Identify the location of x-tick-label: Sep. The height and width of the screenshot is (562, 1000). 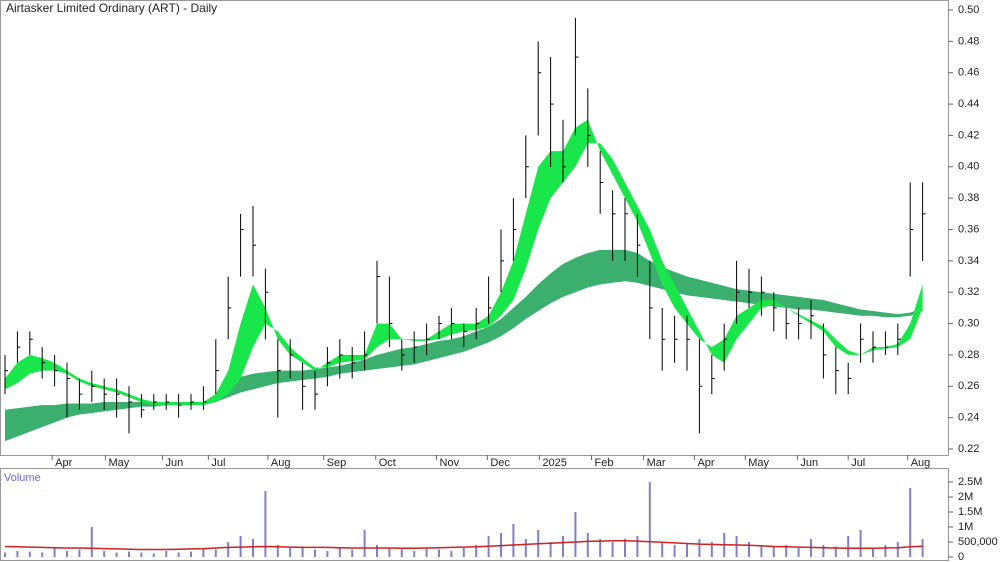
(337, 463).